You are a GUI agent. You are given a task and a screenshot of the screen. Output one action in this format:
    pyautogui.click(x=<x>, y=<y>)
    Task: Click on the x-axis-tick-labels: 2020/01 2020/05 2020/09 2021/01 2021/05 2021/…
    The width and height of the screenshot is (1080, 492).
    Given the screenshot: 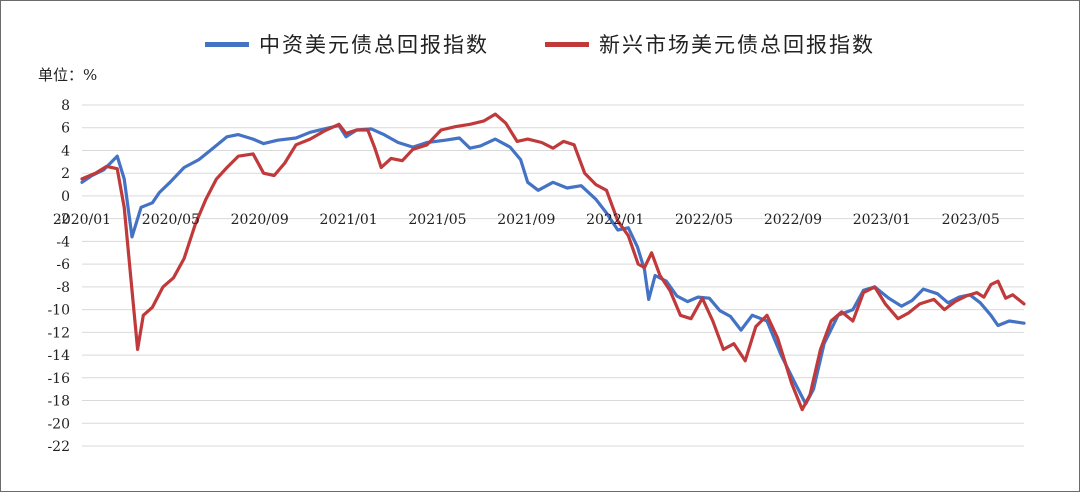 What is the action you would take?
    pyautogui.click(x=526, y=220)
    